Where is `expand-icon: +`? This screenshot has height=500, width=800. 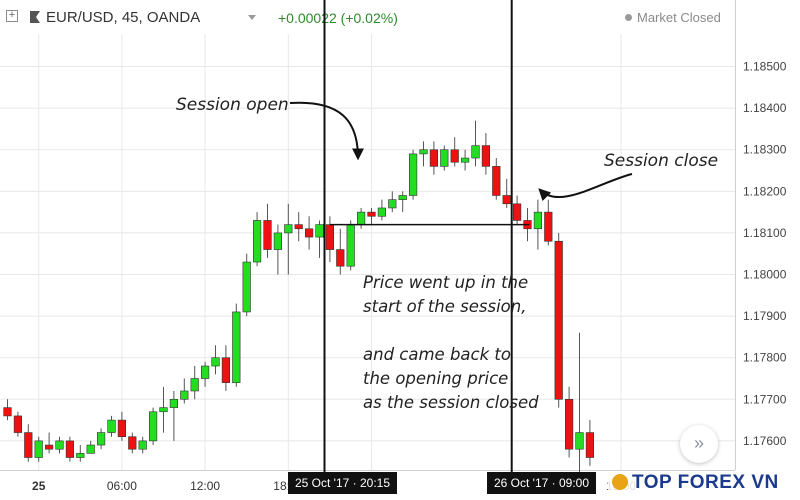
expand-icon: + is located at coordinates (12, 16).